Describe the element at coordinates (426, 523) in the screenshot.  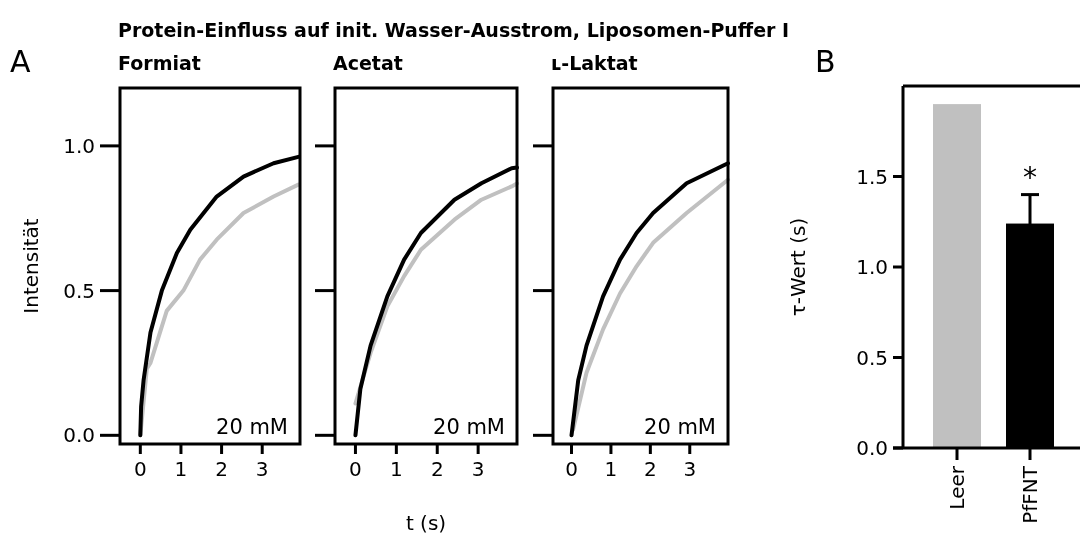
I see `x-axis-title: t (s)` at that location.